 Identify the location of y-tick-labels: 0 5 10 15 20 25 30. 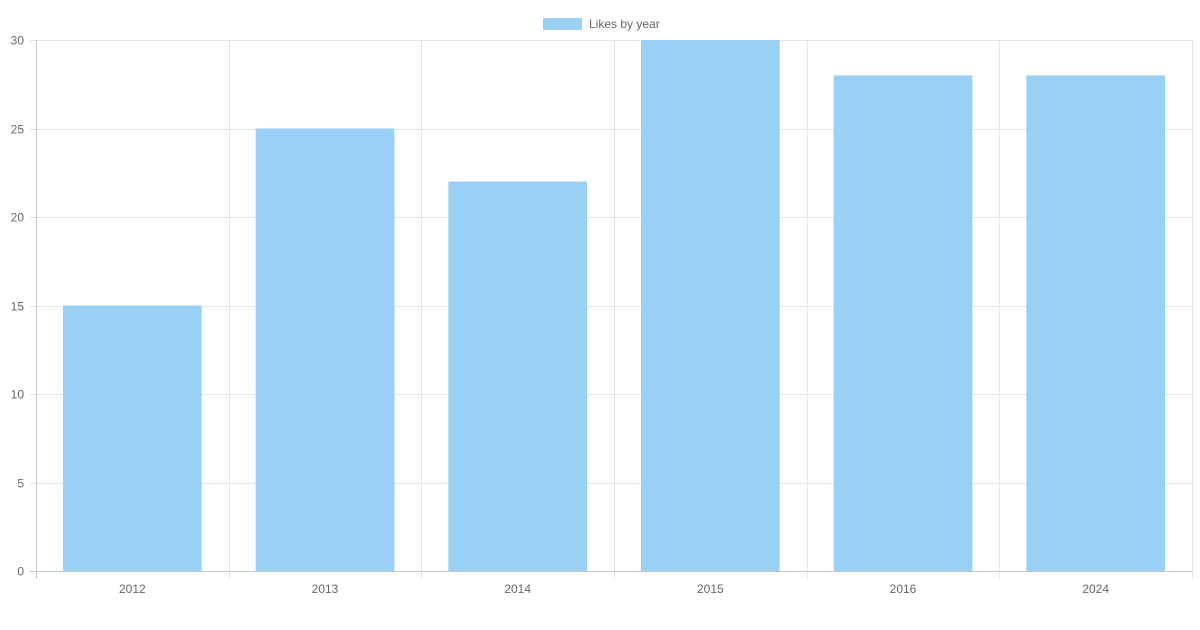
(18, 306).